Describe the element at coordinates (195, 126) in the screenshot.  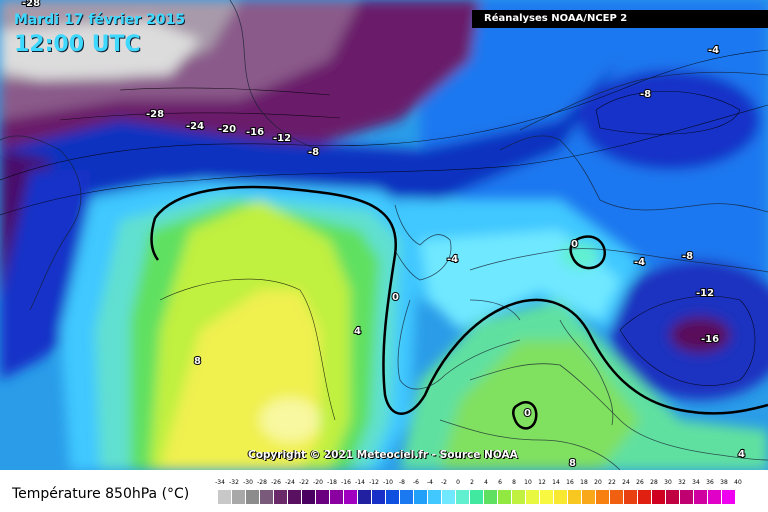
I see `contour-label-m24: -24` at that location.